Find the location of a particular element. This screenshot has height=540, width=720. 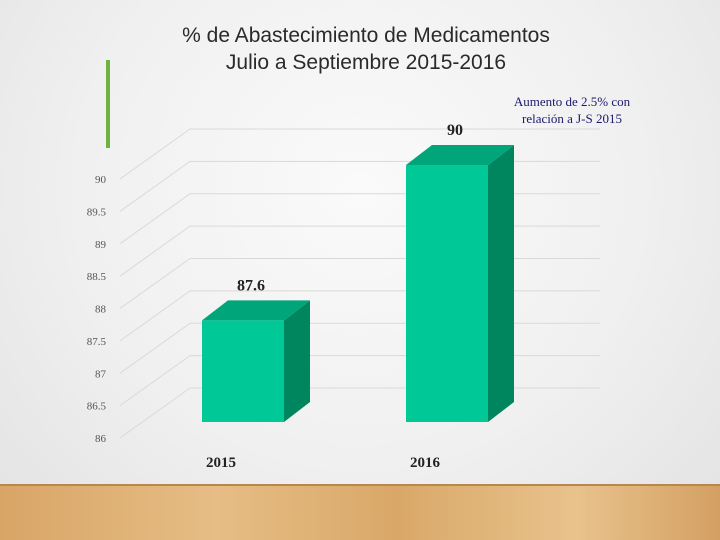

y-tick-label: 87 is located at coordinates (101, 374).